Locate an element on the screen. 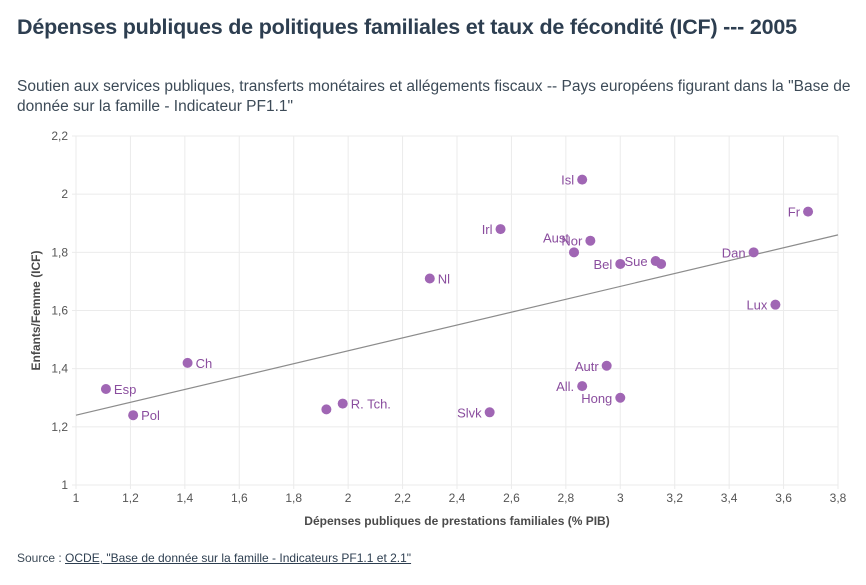 The width and height of the screenshot is (866, 585). data-point-label: Isl is located at coordinates (567, 180).